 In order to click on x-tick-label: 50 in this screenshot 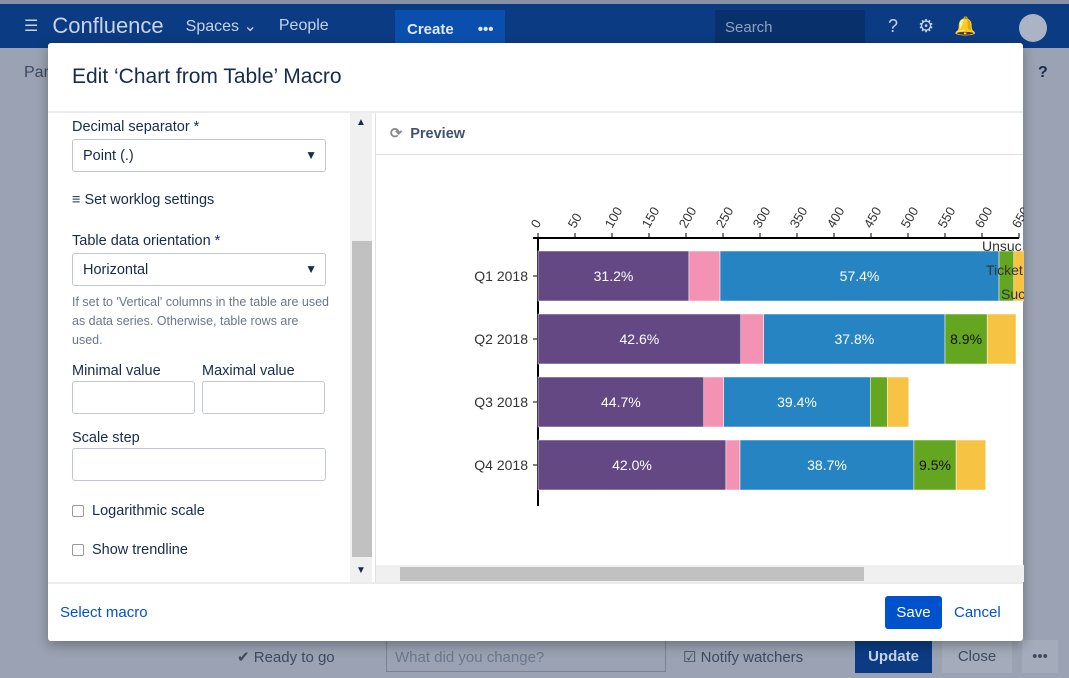, I will do `click(575, 220)`.